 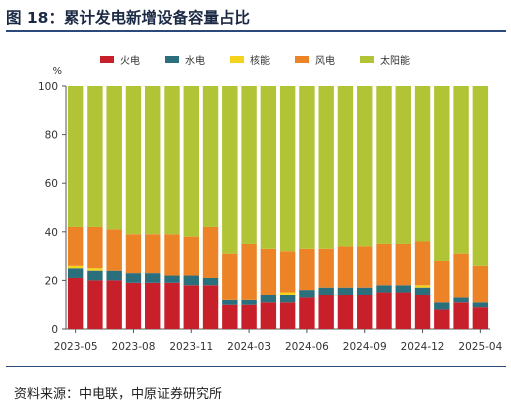 What do you see at coordinates (118, 394) in the screenshot?
I see `source-note: 资料来源：中电联，中原证券研究所` at bounding box center [118, 394].